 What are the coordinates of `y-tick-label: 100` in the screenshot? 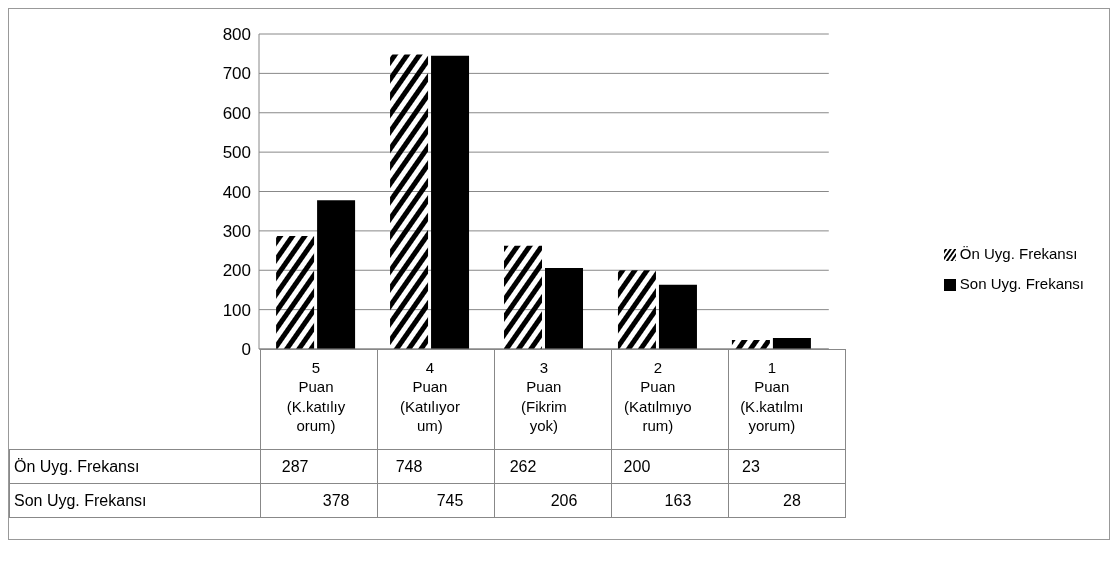 It's located at (236, 310).